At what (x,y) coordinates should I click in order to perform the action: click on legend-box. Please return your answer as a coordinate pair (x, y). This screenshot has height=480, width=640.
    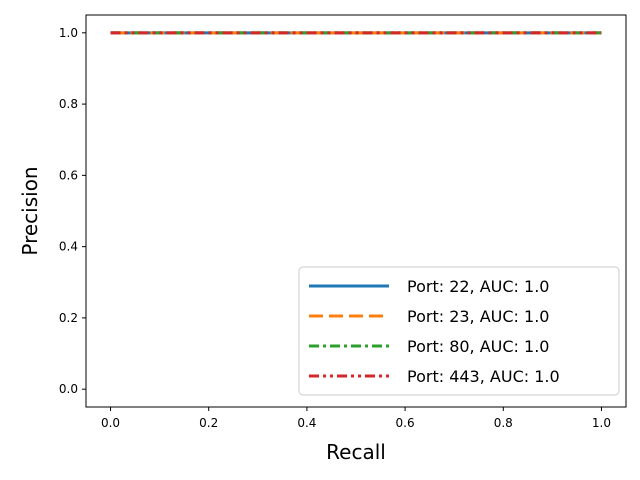
    Looking at the image, I should click on (459, 331).